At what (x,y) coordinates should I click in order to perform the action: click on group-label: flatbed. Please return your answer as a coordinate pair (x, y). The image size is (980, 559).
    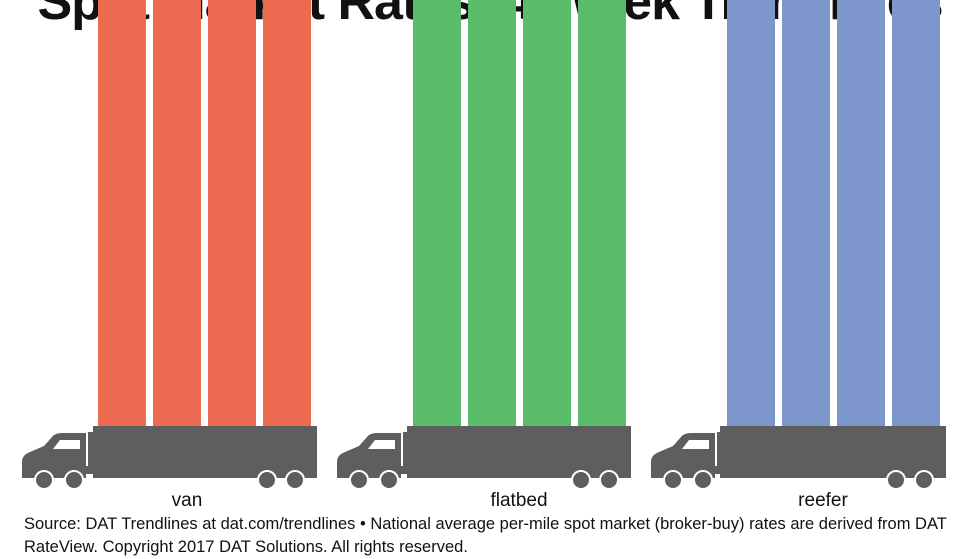
    Looking at the image, I should click on (518, 500).